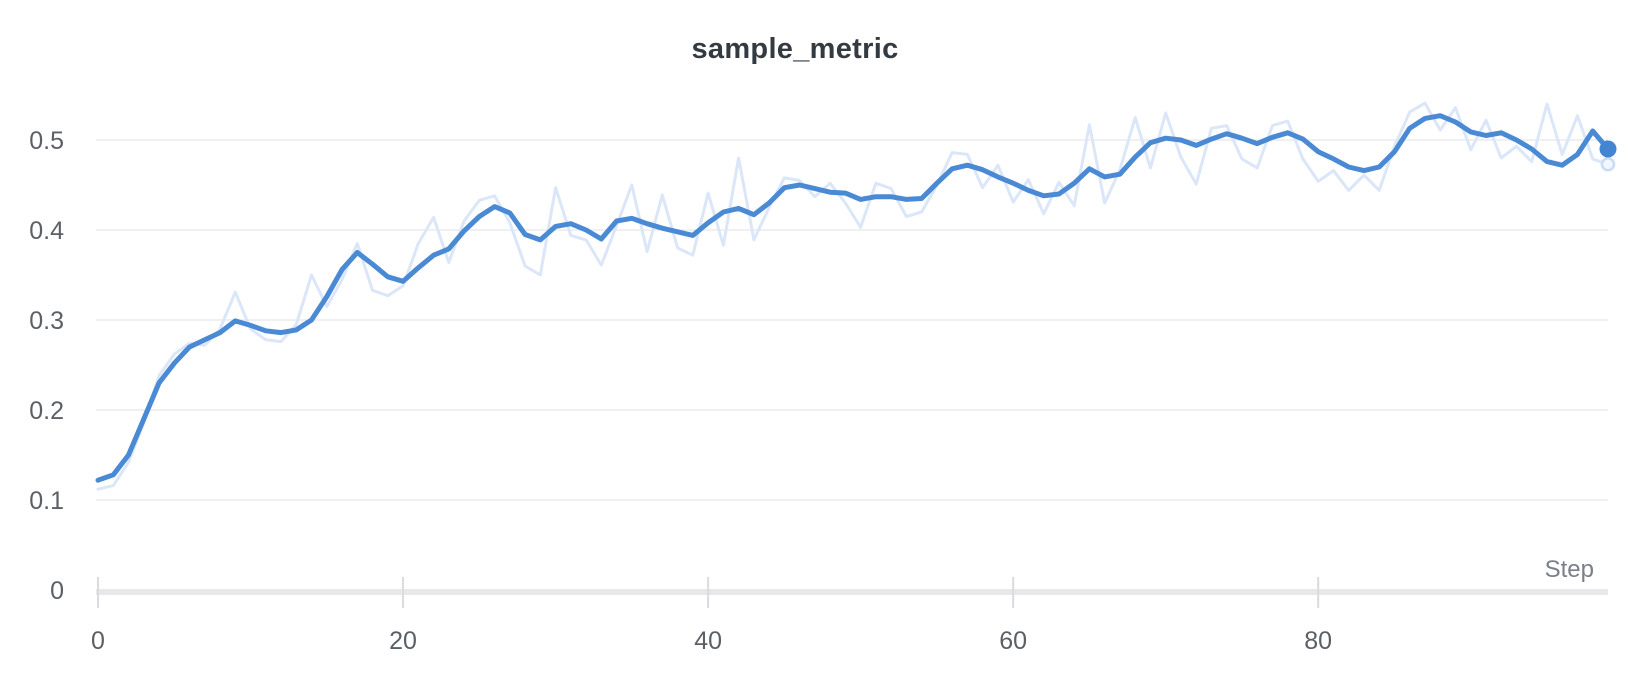  I want to click on y-axis-tick-label: 0.4, so click(46, 231).